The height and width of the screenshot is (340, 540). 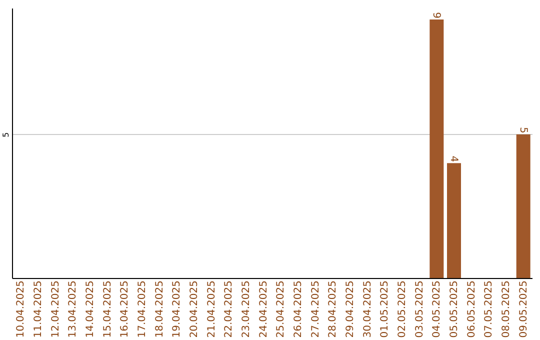 What do you see at coordinates (56, 309) in the screenshot?
I see `x-tick-label: 12.04.2025` at bounding box center [56, 309].